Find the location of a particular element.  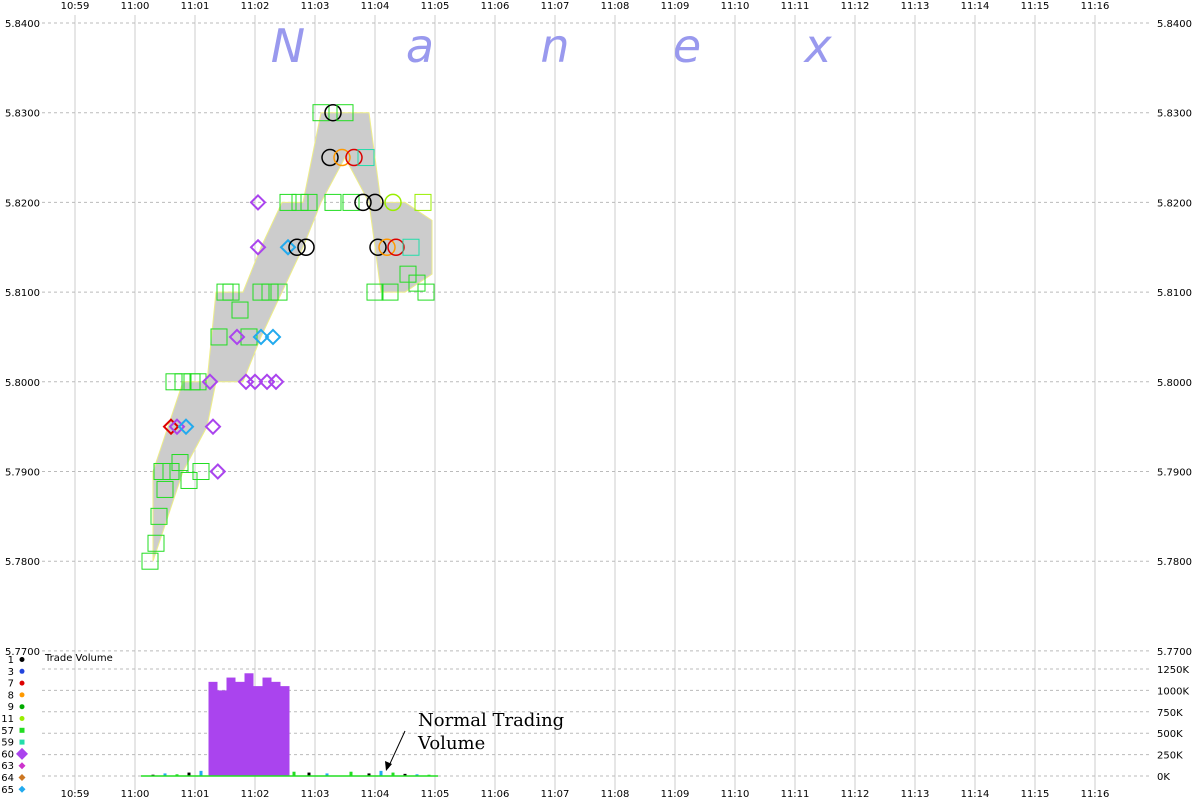

price-tick-right: 5.8200 is located at coordinates (1174, 203).